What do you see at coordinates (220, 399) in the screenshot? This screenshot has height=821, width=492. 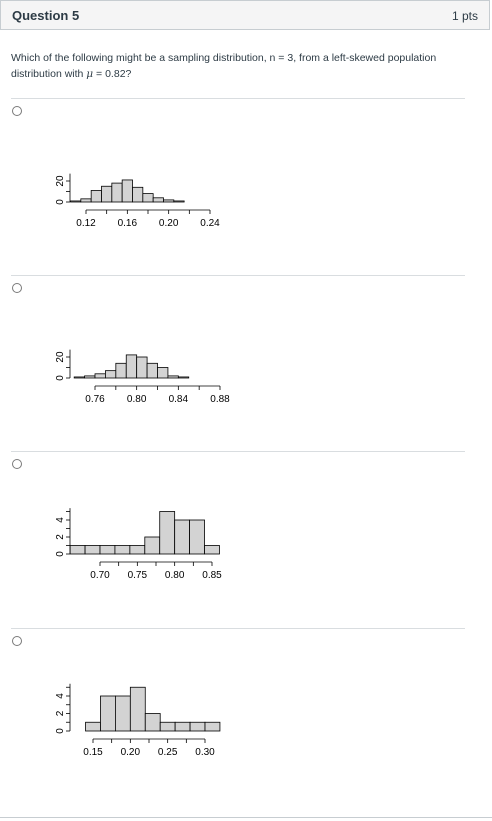 I see `x-tick-label: 0.88` at bounding box center [220, 399].